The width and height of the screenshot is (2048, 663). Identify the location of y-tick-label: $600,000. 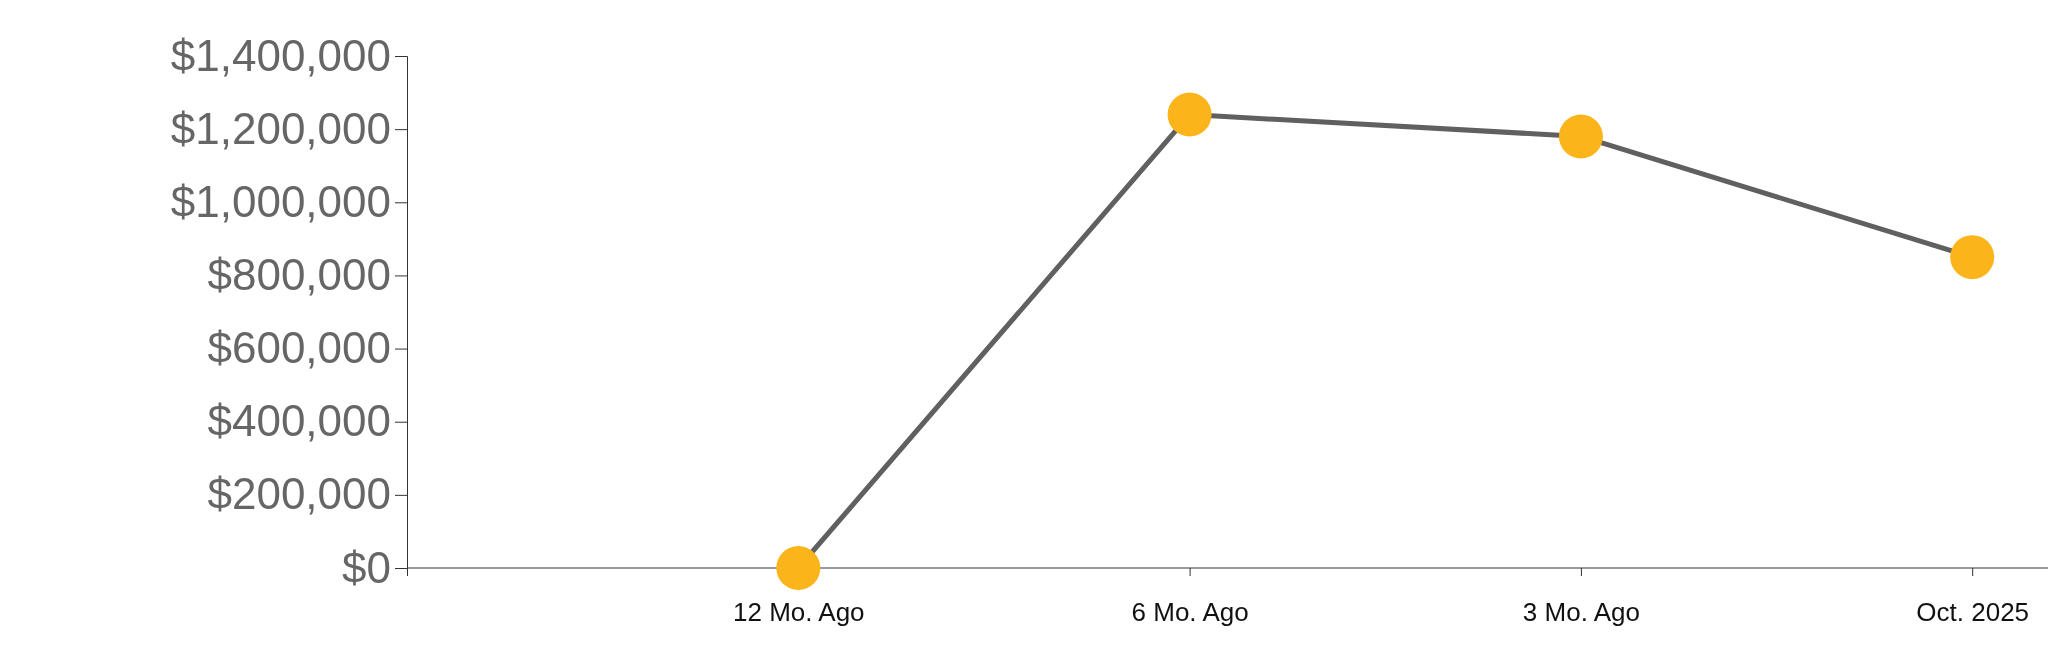
(299, 348).